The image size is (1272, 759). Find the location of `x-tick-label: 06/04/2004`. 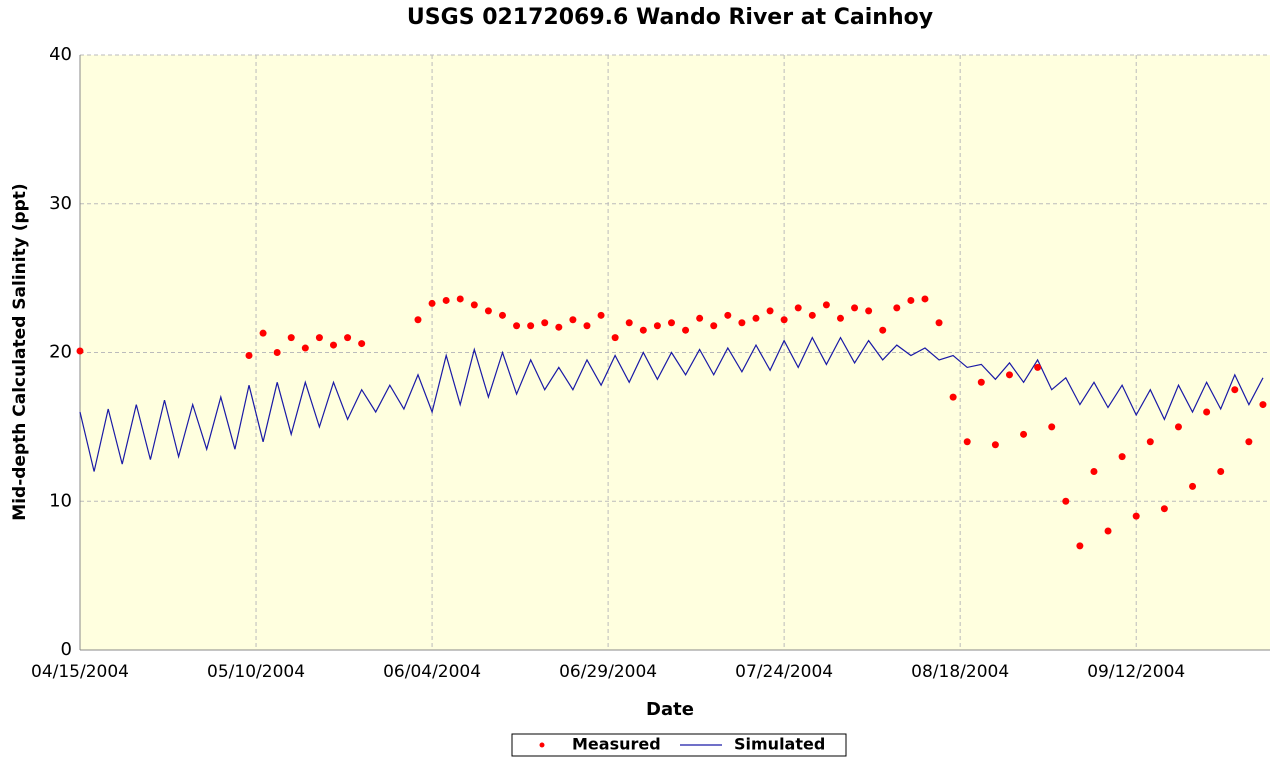

x-tick-label: 06/04/2004 is located at coordinates (432, 672).